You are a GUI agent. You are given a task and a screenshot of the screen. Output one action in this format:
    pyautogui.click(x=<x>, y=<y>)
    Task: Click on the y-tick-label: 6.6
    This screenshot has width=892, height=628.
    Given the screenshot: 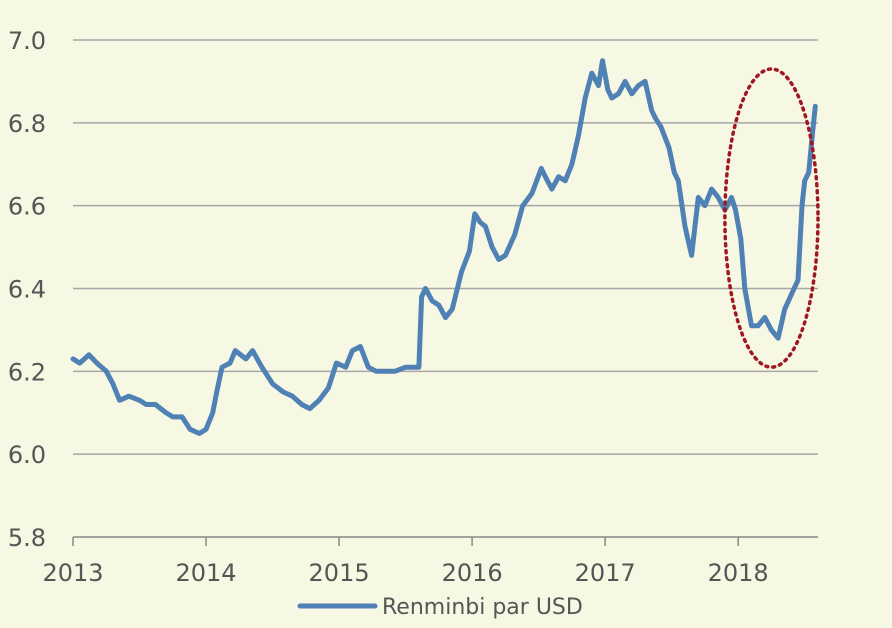 What is the action you would take?
    pyautogui.click(x=27, y=207)
    